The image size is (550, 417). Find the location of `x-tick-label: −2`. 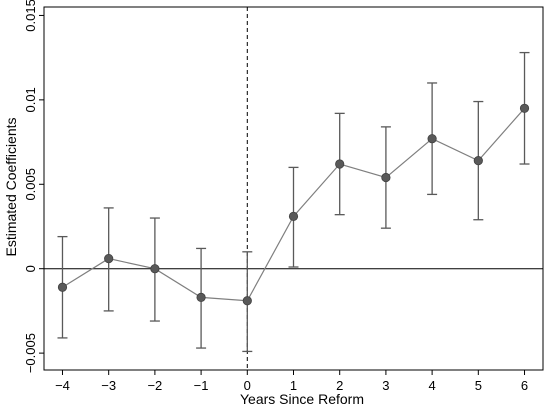

x-tick-label: −2 is located at coordinates (154, 385).